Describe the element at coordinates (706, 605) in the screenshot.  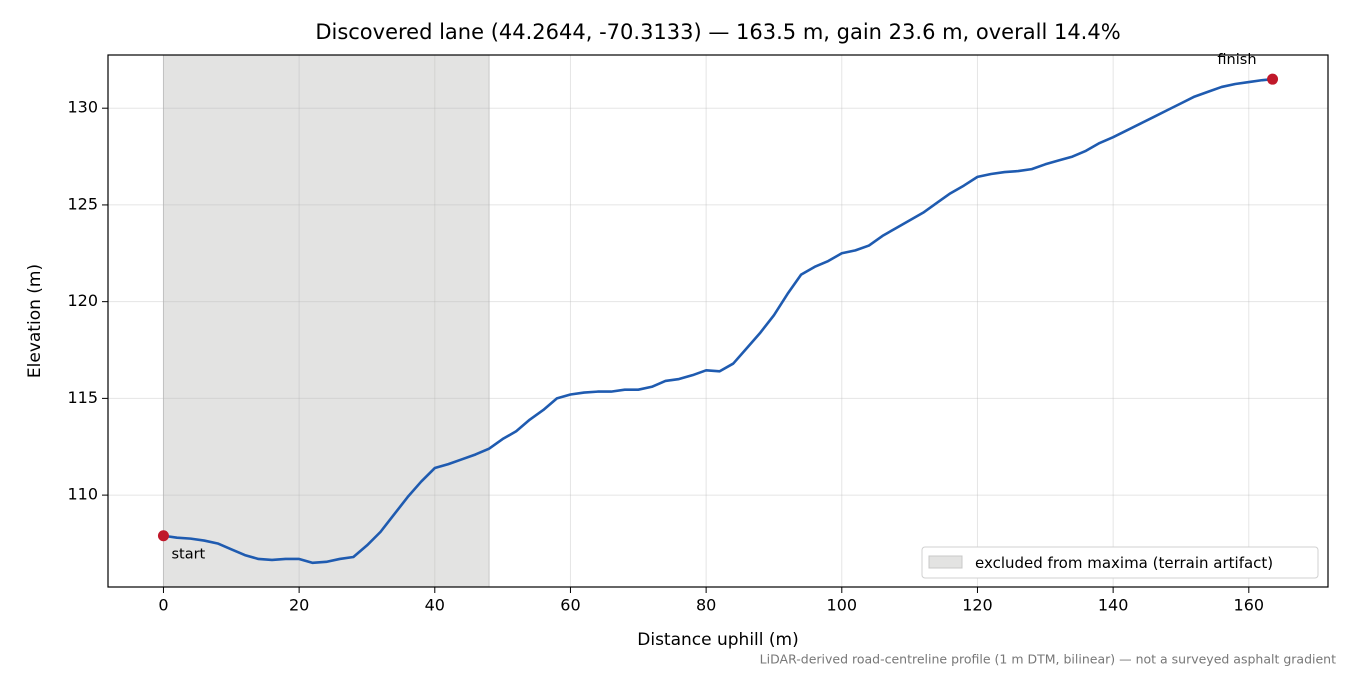
I see `x-tick-label: 80` at that location.